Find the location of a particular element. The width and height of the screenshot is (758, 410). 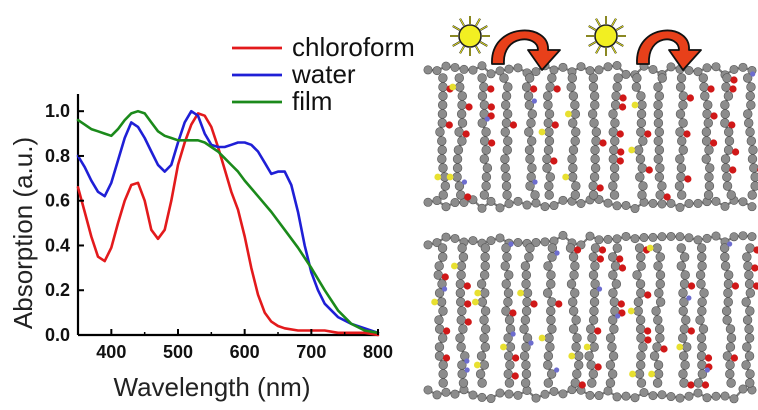

legend-label: film is located at coordinates (312, 101).